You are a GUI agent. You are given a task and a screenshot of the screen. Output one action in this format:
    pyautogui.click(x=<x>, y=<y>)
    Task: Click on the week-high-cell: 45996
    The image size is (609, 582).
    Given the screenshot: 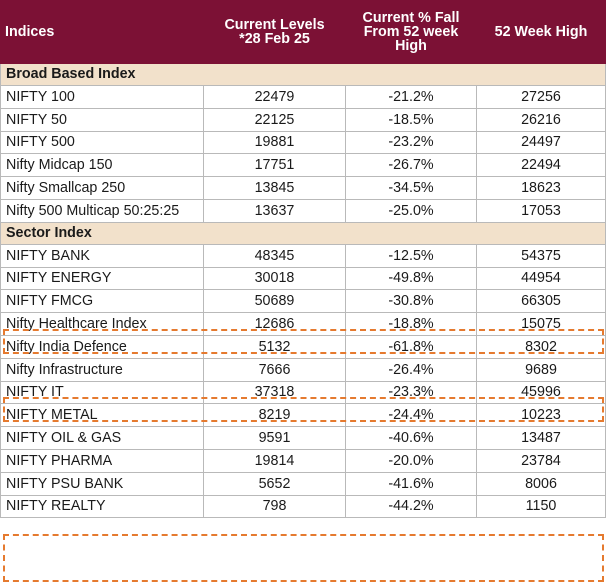 What is the action you would take?
    pyautogui.click(x=541, y=392)
    